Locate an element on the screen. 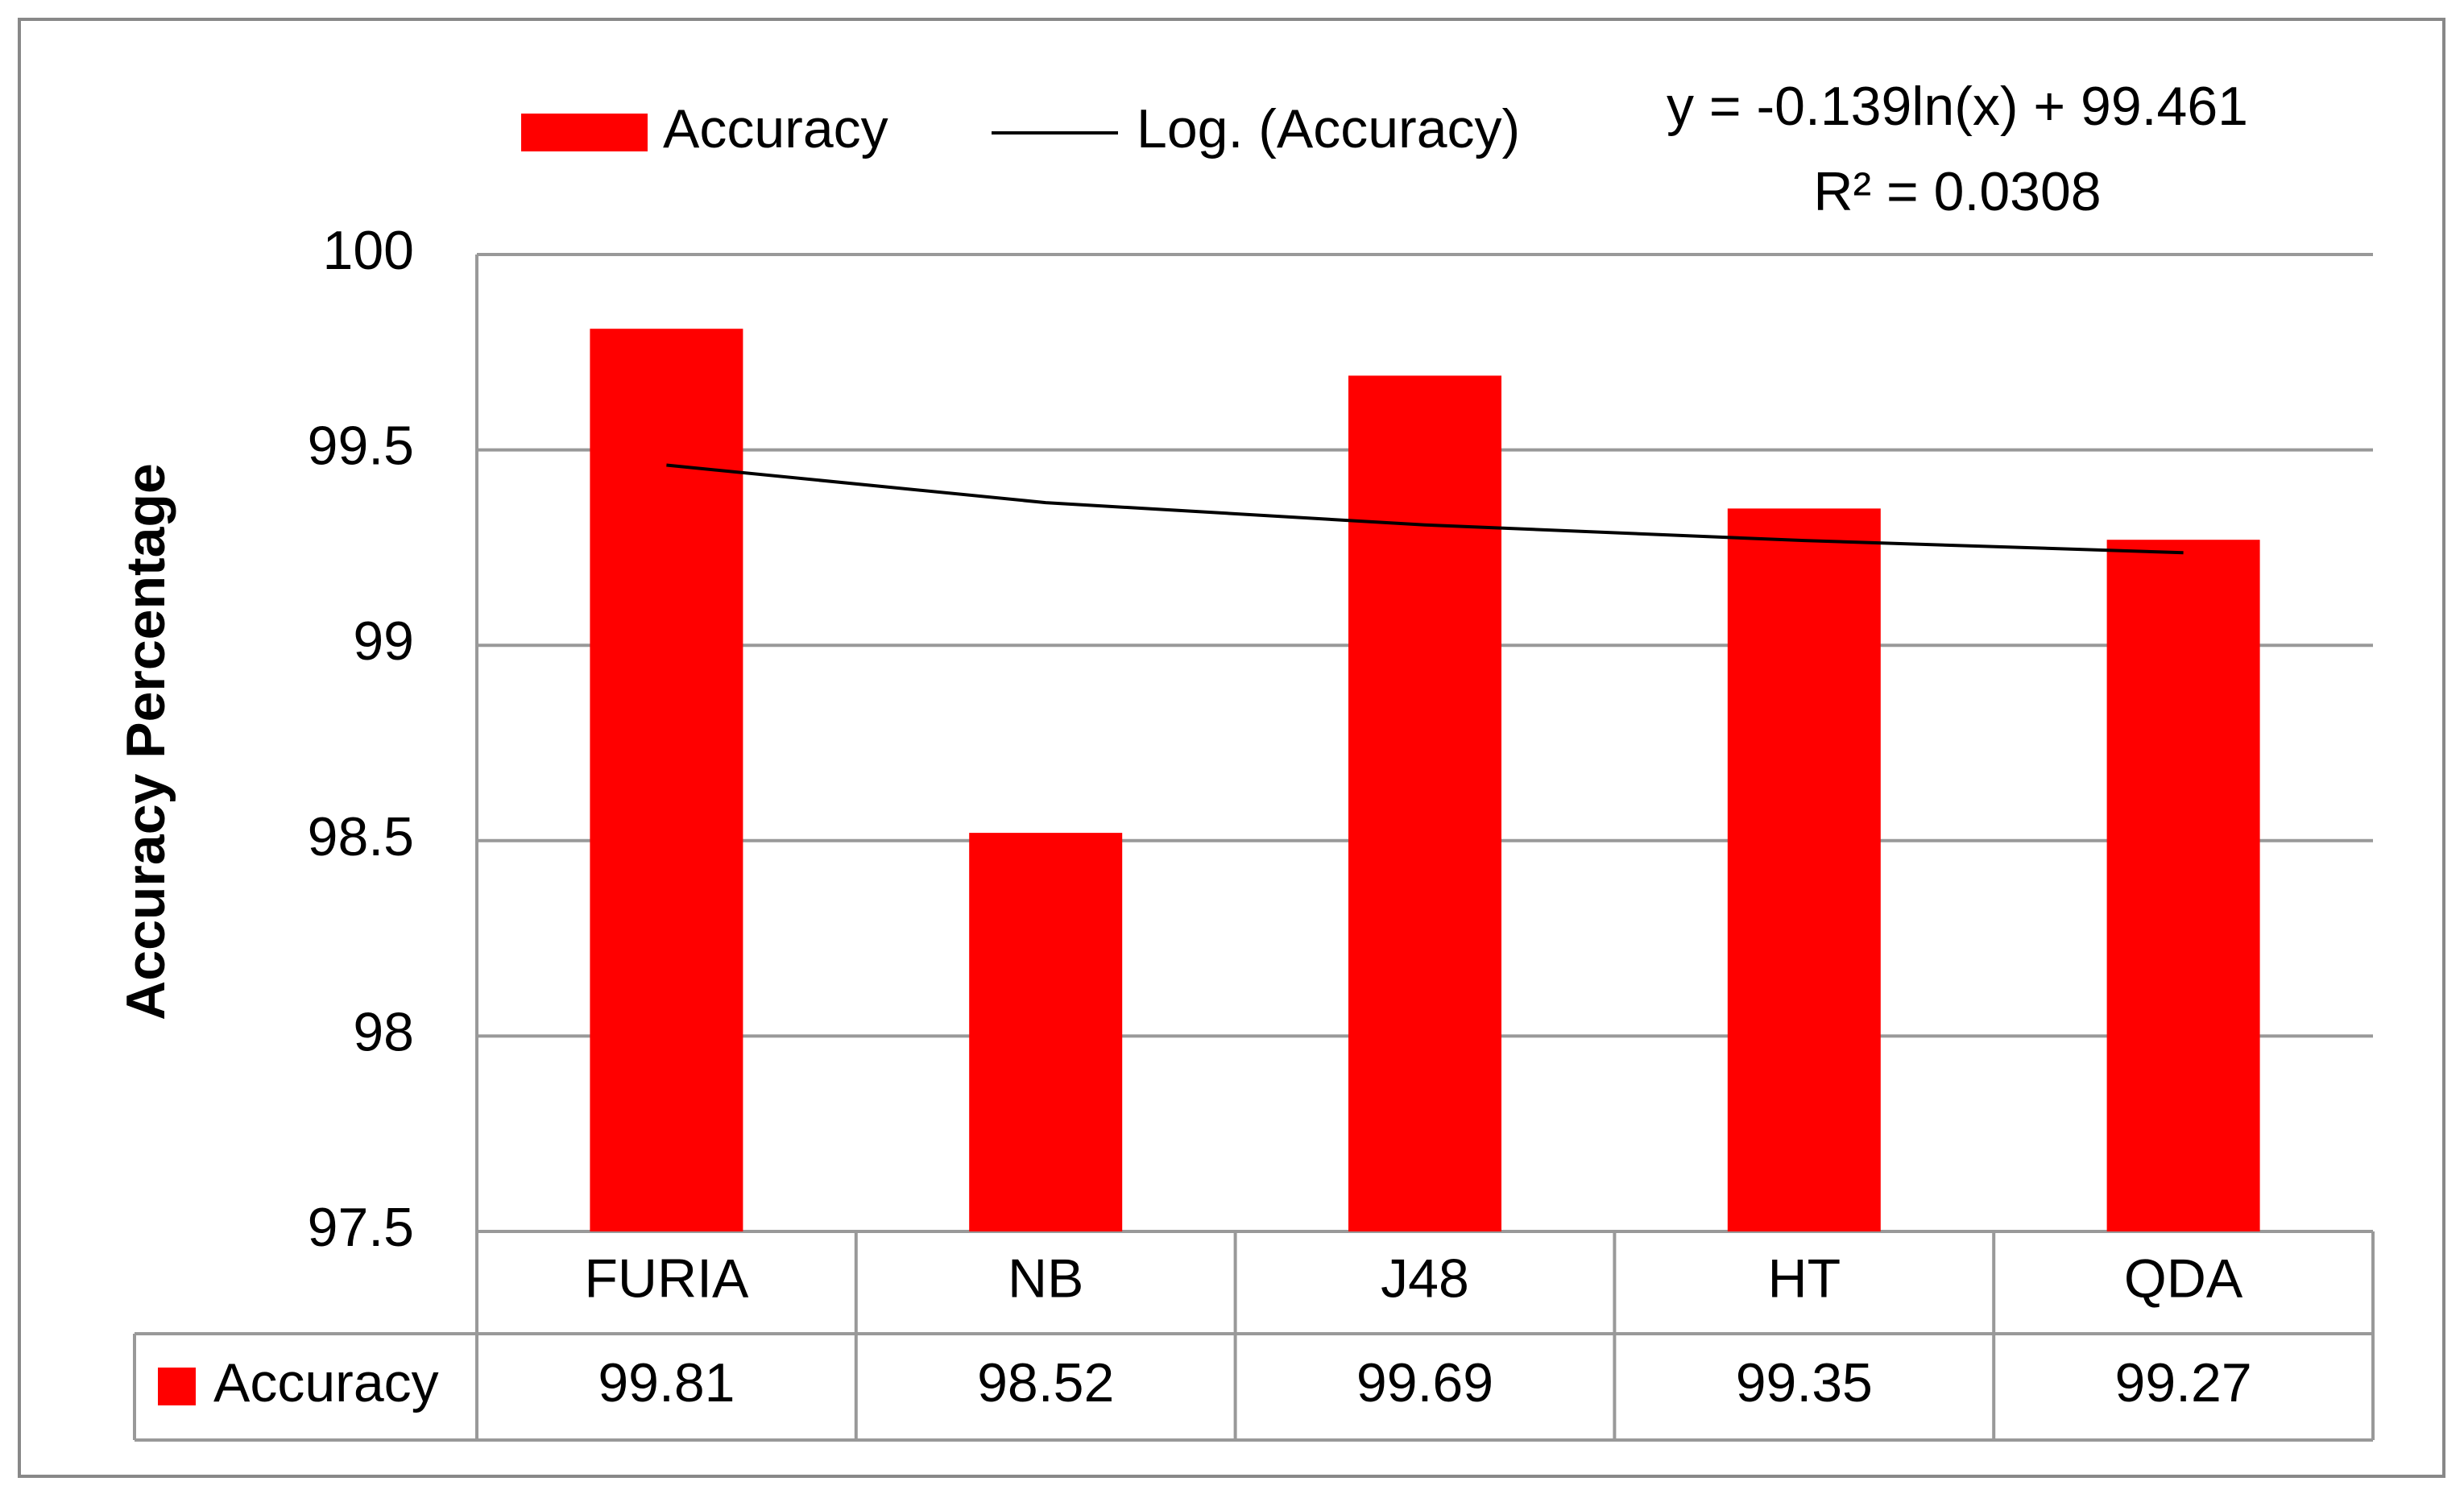 Image resolution: width=2464 pixels, height=1494 pixels. x-tick-label: FURIA is located at coordinates (666, 1278).